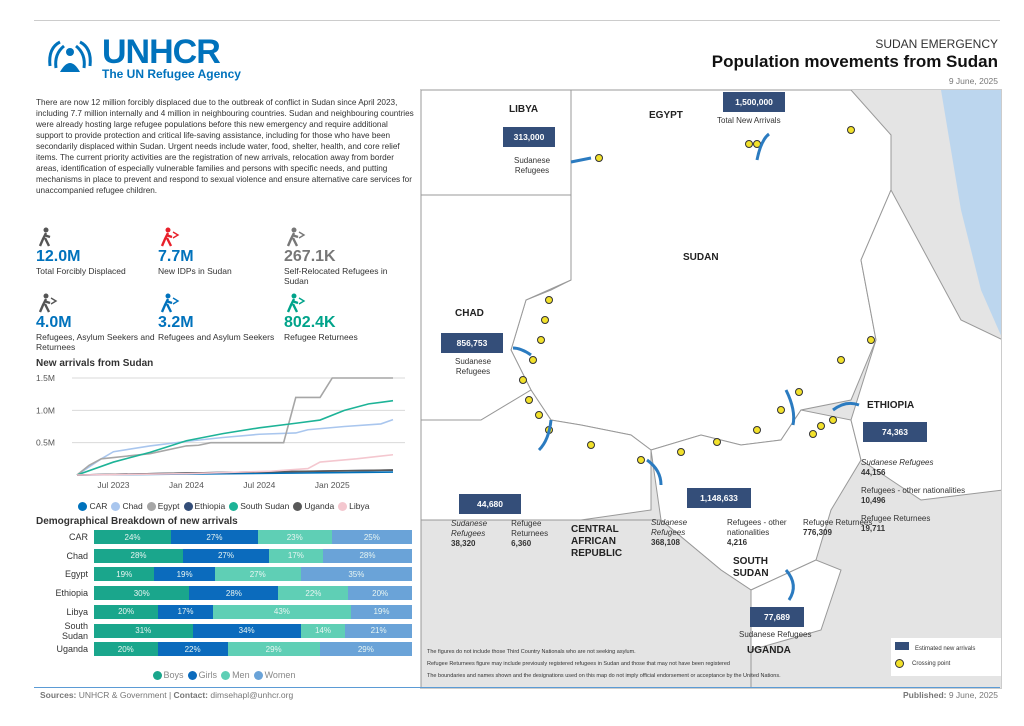  I want to click on report-kicker: SUDAN EMERGENCY, so click(936, 44).